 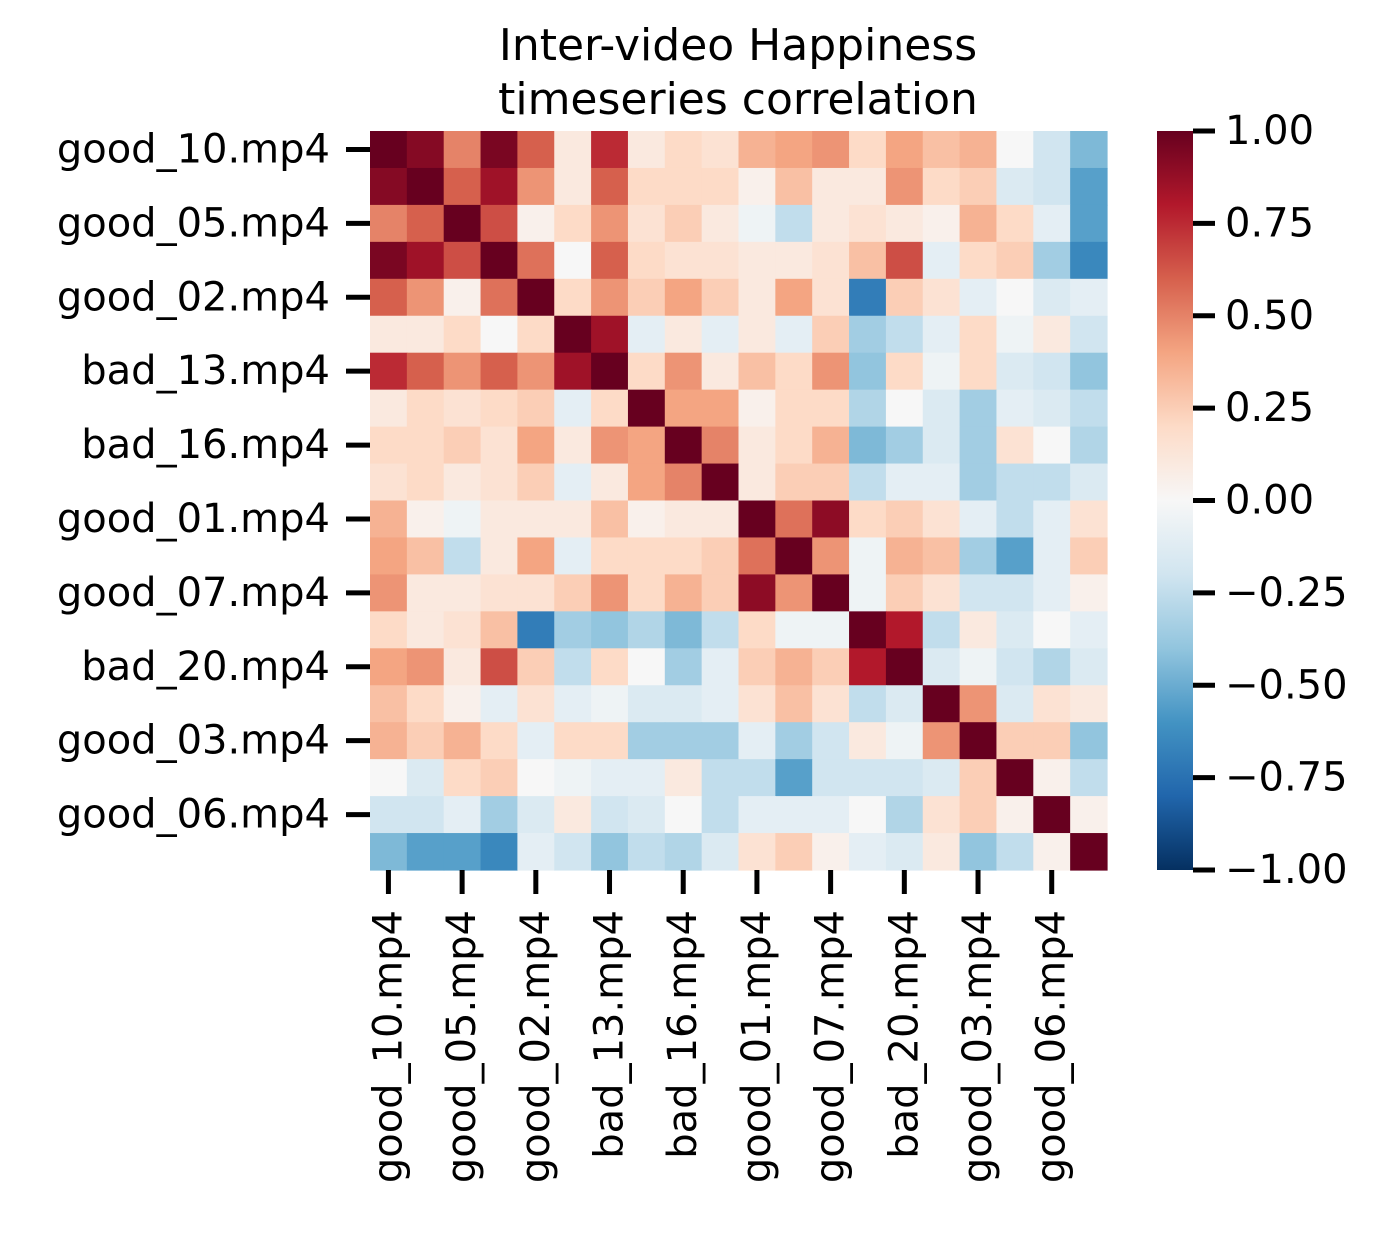 What do you see at coordinates (610, 297) in the screenshot?
I see `heatmap-cell-r4-c6` at bounding box center [610, 297].